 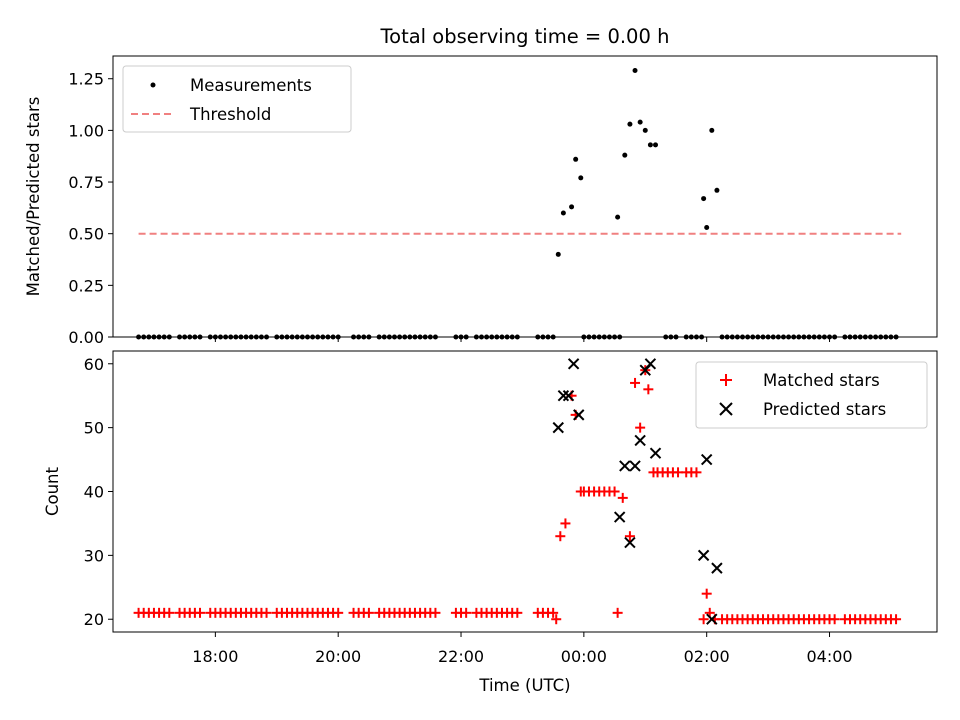 What do you see at coordinates (230, 114) in the screenshot?
I see `legend-threshold-label: Threshold` at bounding box center [230, 114].